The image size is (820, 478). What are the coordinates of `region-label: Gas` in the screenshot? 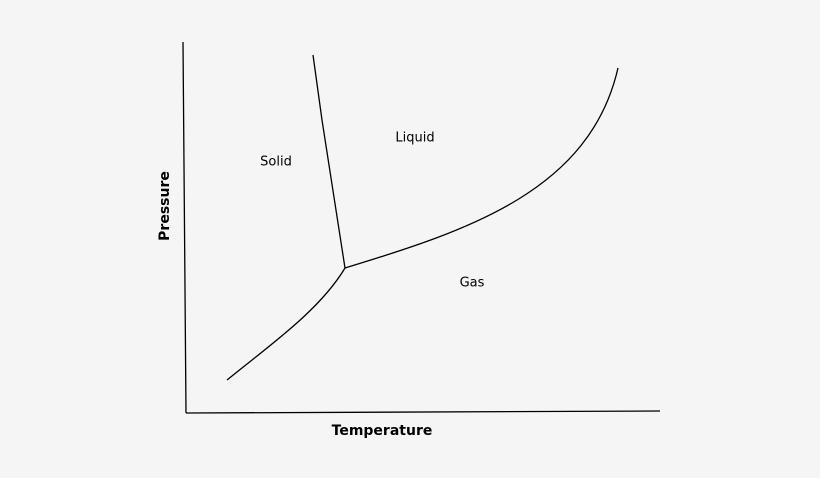 It's located at (472, 283).